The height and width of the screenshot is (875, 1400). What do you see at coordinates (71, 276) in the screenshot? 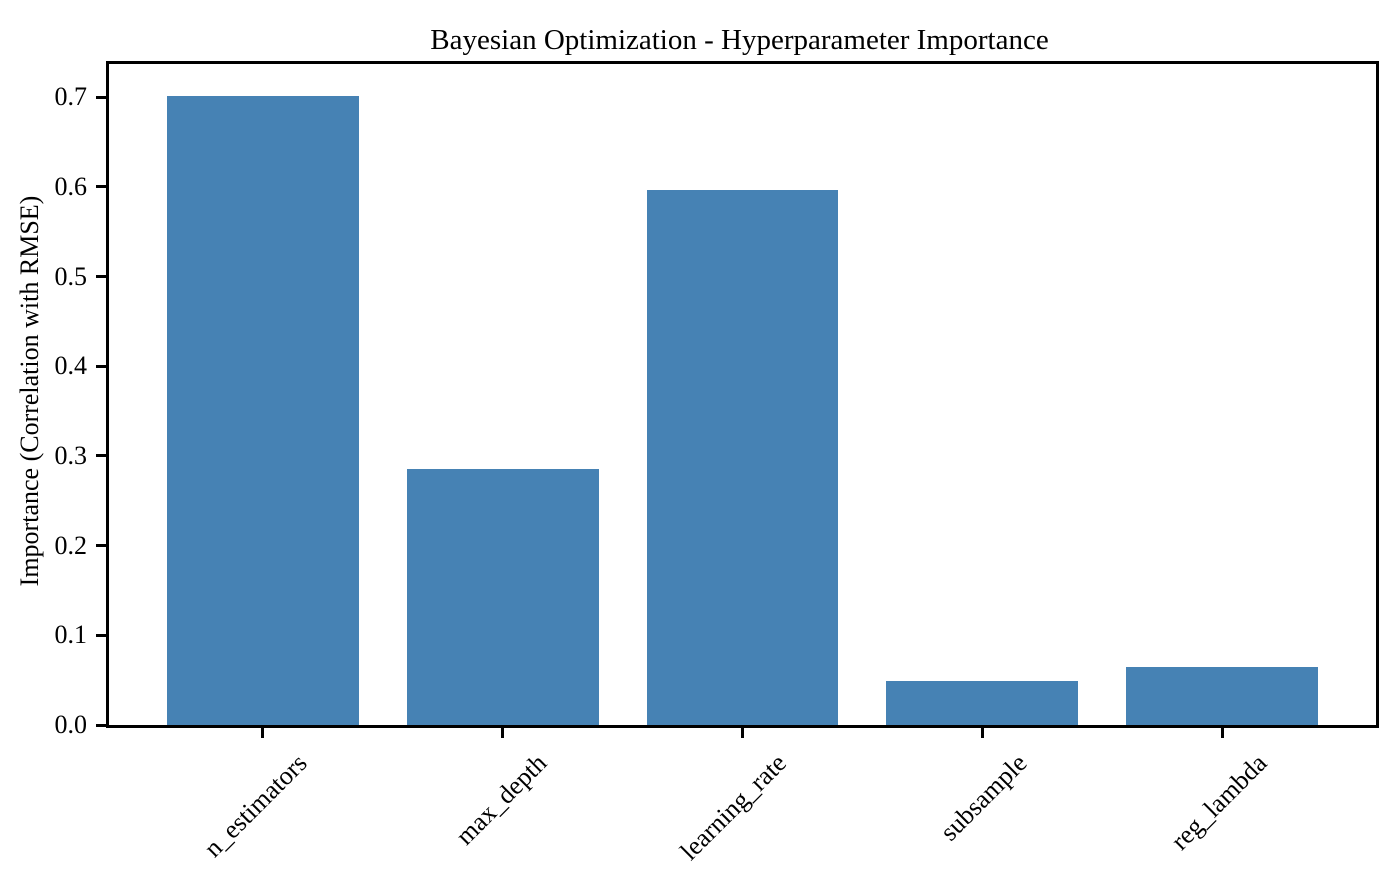
I see `y-tick-label: 0.5` at bounding box center [71, 276].